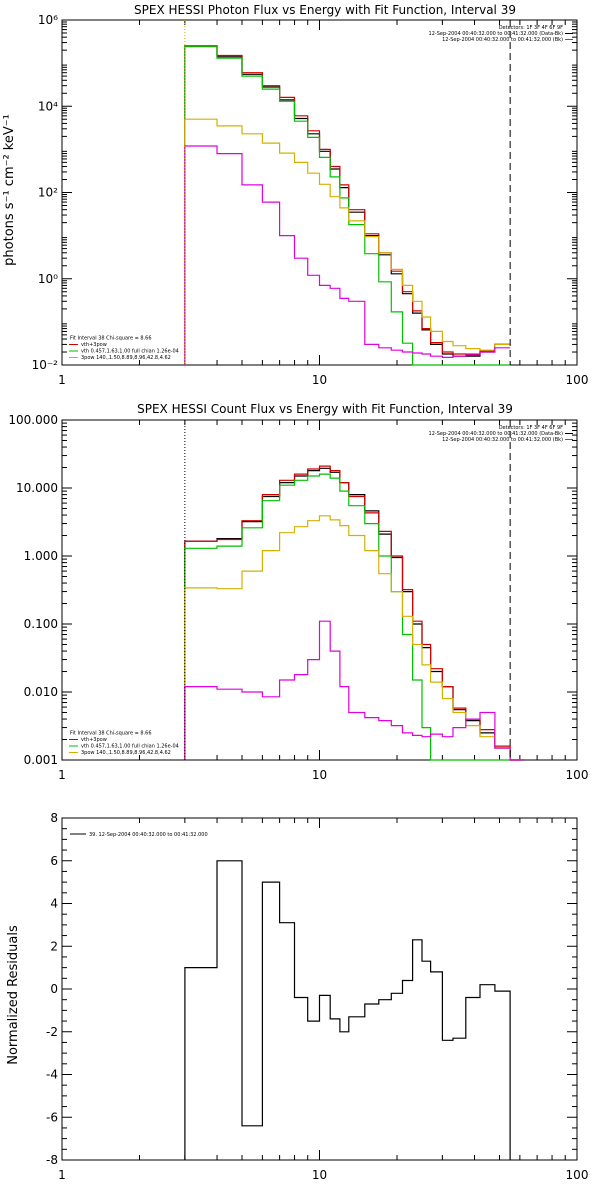 Image resolution: width=600 pixels, height=1200 pixels. What do you see at coordinates (54, 989) in the screenshot?
I see `y-tick-label: 0` at bounding box center [54, 989].